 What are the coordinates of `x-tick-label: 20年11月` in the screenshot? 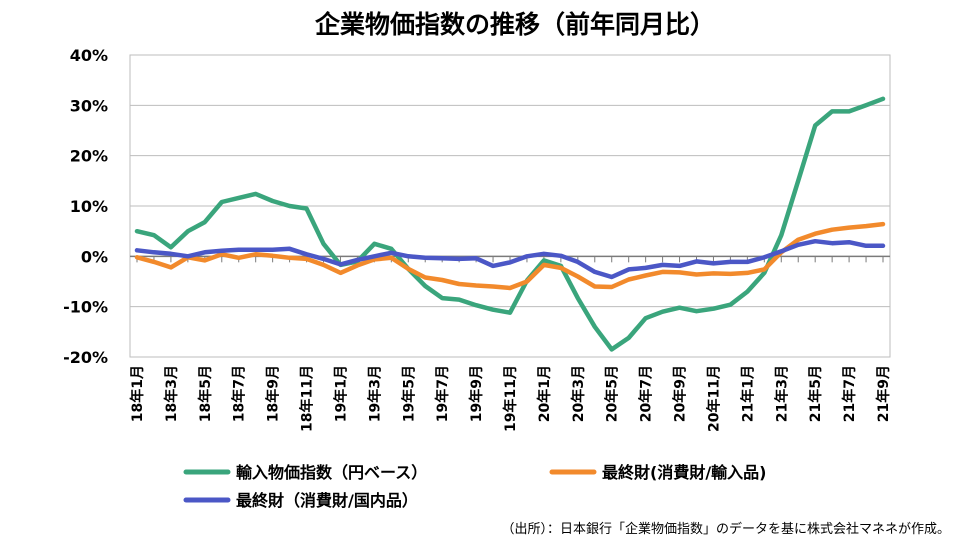 It's located at (713, 398).